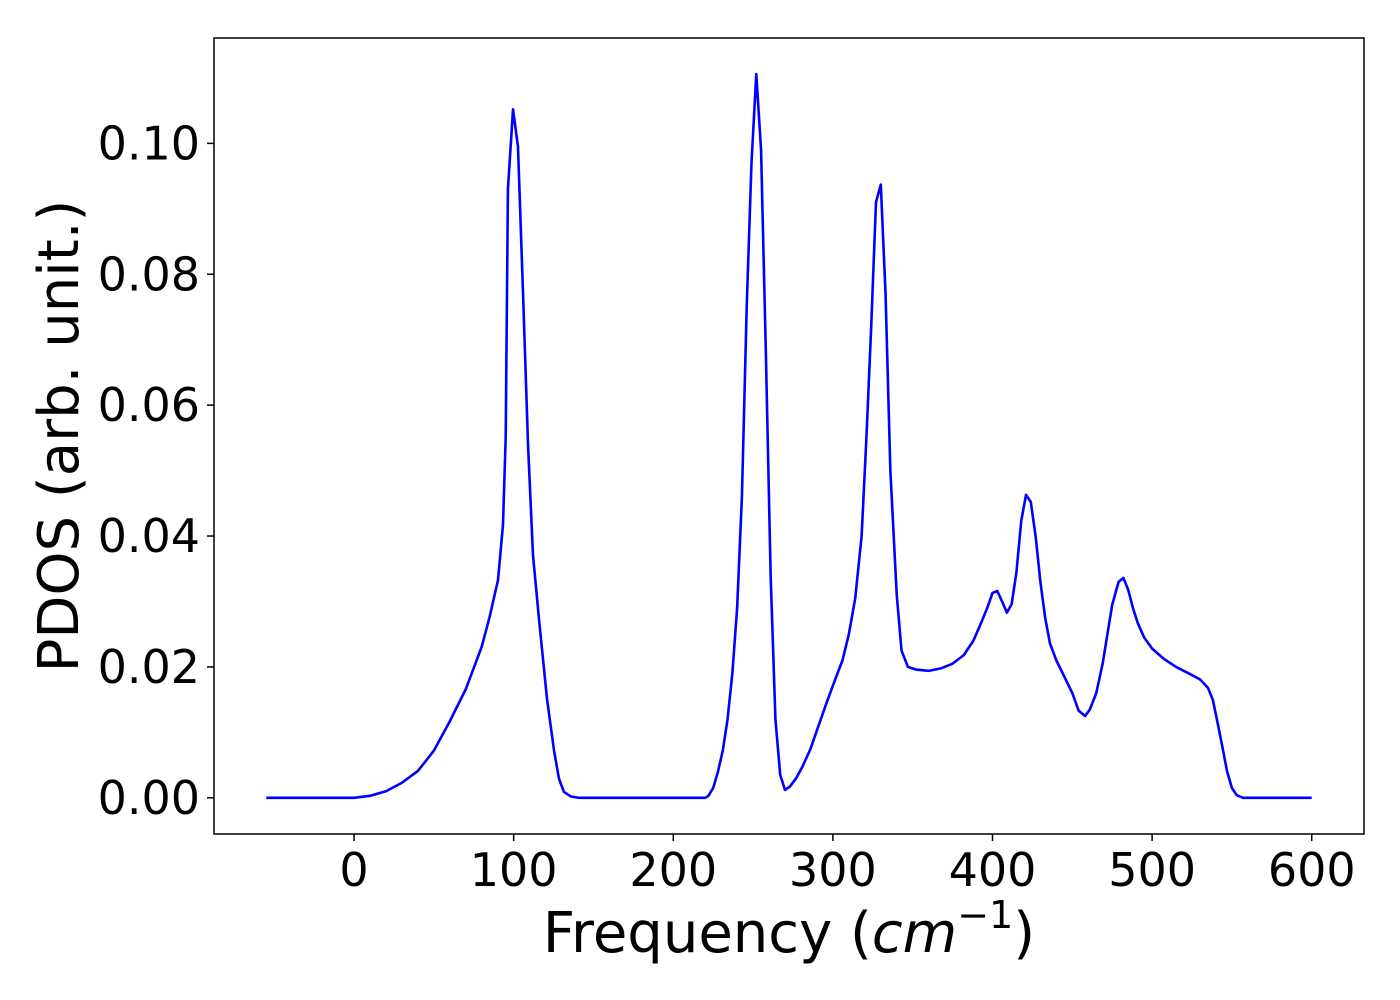 The image size is (1400, 1000). Describe the element at coordinates (149, 143) in the screenshot. I see `y-tick-label: 0.10` at that location.